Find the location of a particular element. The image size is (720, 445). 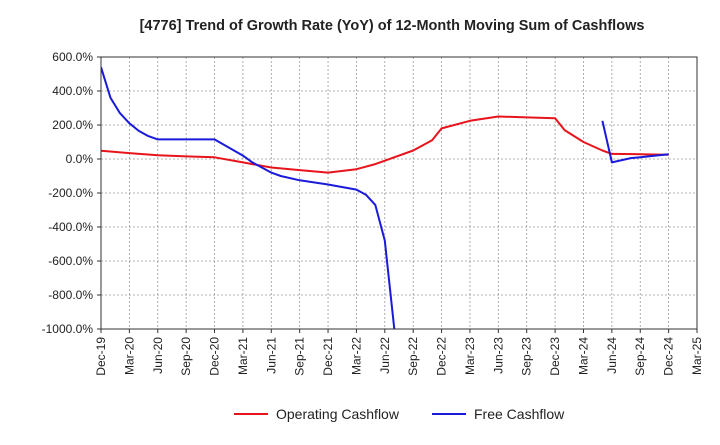

x-tick-label: Dec-23 is located at coordinates (555, 356).